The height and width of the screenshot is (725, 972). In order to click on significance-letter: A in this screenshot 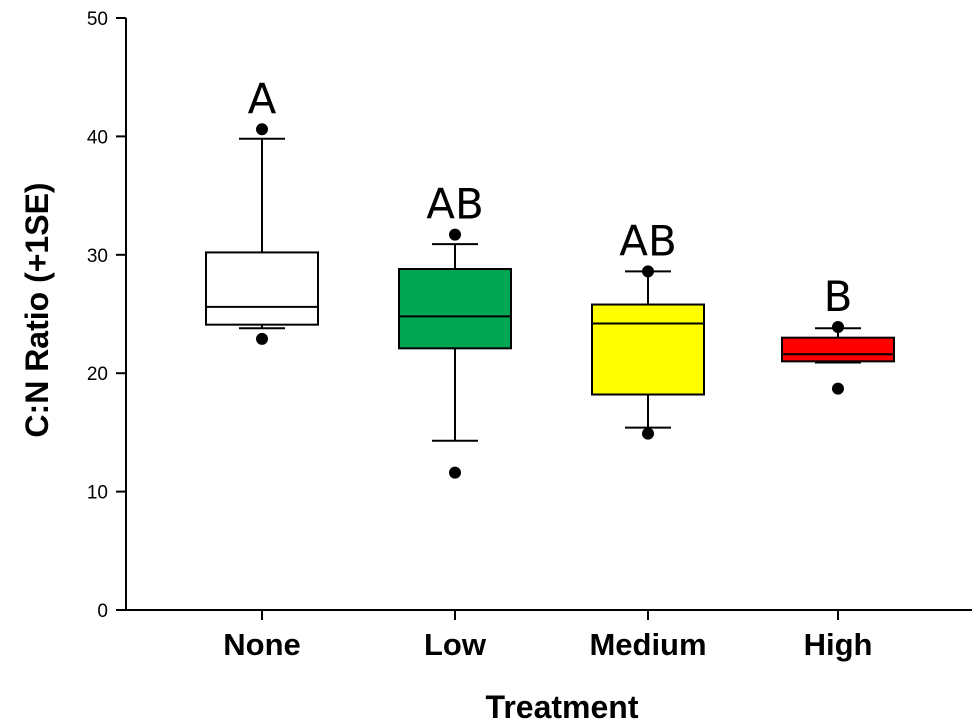, I will do `click(262, 98)`.